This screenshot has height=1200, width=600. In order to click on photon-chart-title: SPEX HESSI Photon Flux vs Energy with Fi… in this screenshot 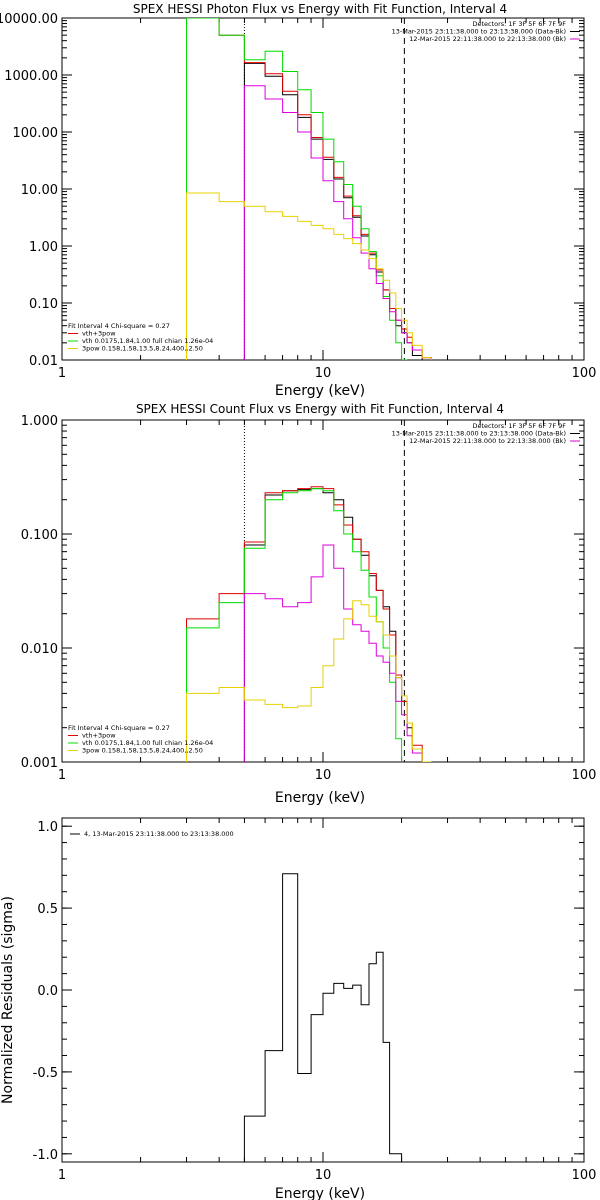, I will do `click(320, 9)`.